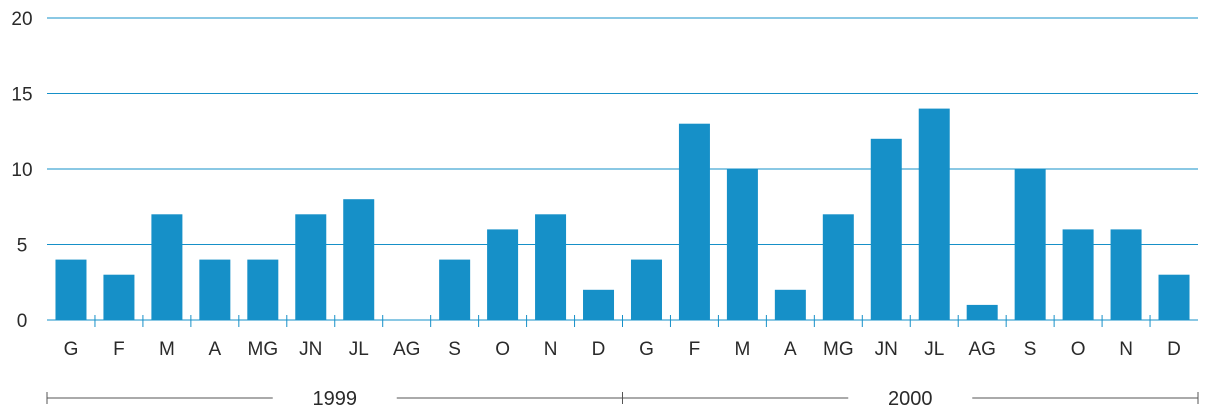 The height and width of the screenshot is (409, 1206). What do you see at coordinates (910, 398) in the screenshot?
I see `year-label: 2000` at bounding box center [910, 398].